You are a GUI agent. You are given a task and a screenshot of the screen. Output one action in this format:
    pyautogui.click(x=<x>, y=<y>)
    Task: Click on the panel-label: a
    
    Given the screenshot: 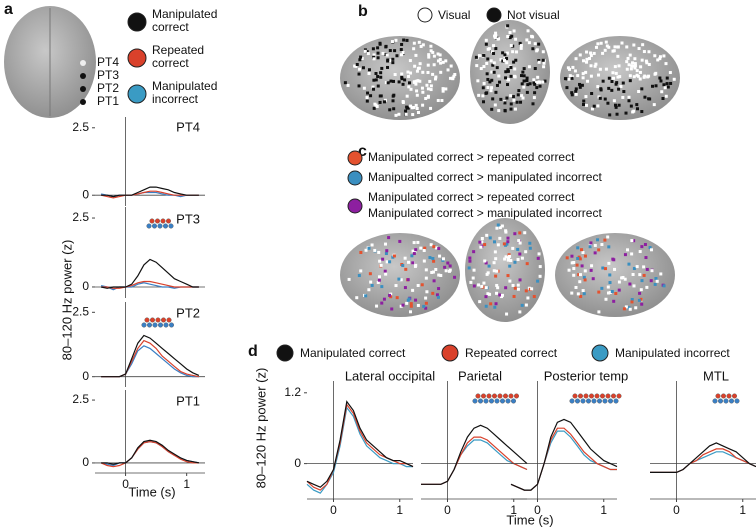 What is the action you would take?
    pyautogui.click(x=8, y=9)
    